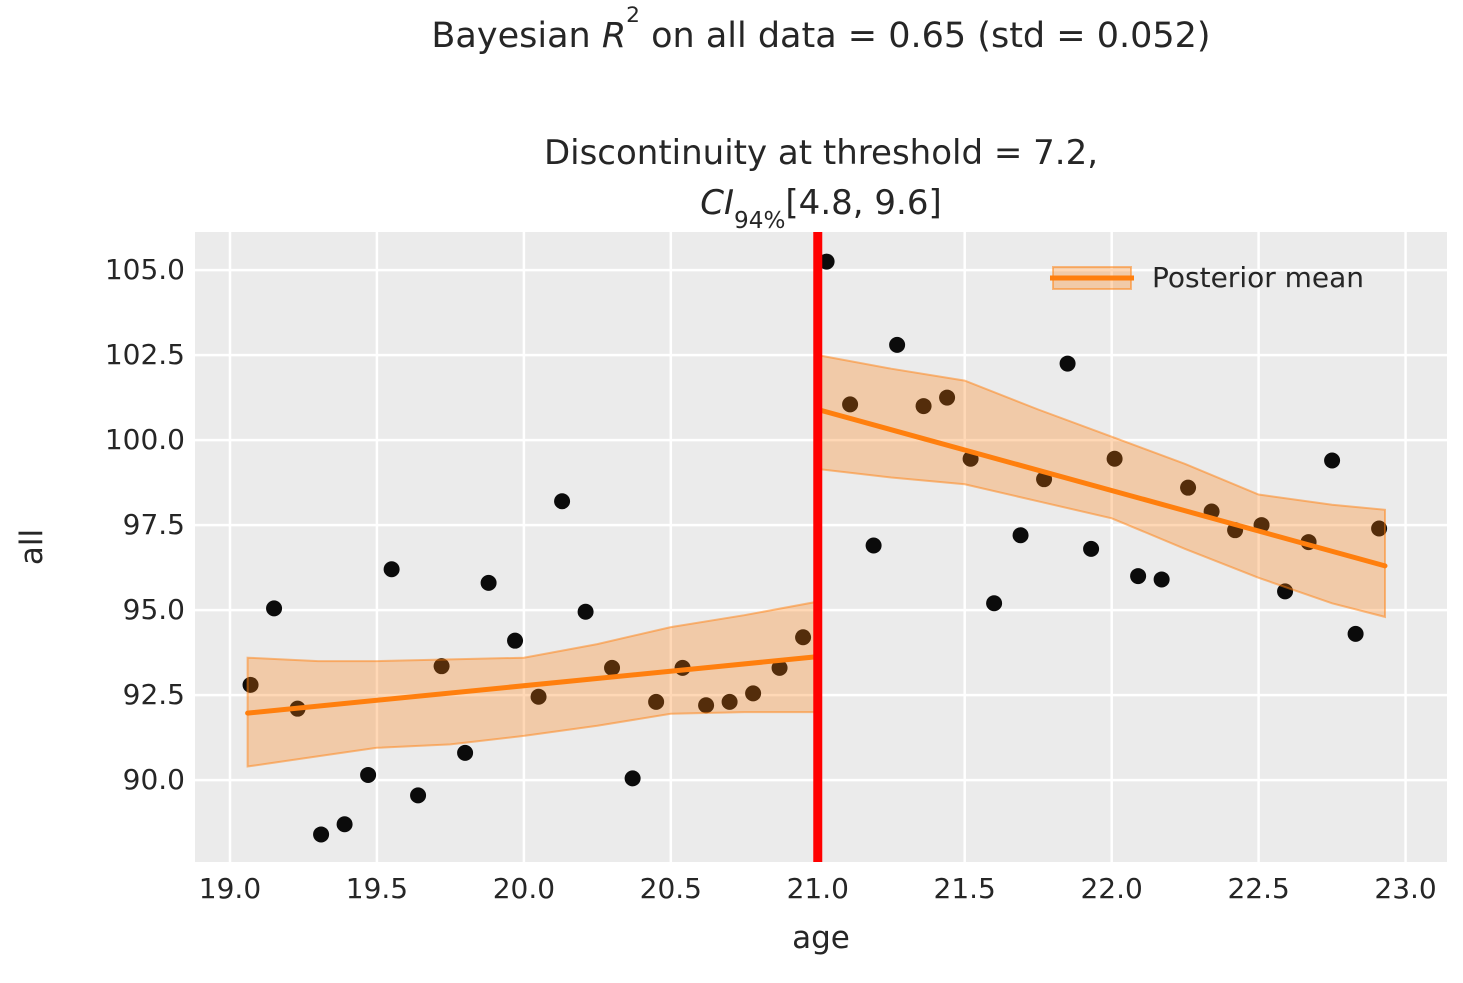 The image size is (1463, 983). What do you see at coordinates (1258, 888) in the screenshot?
I see `x-tick-label: 22.5` at bounding box center [1258, 888].